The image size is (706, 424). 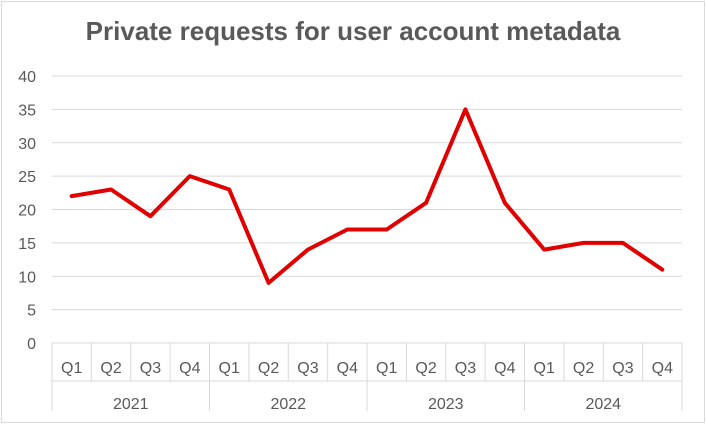 I want to click on y-tick-label: 0, so click(x=31, y=344).